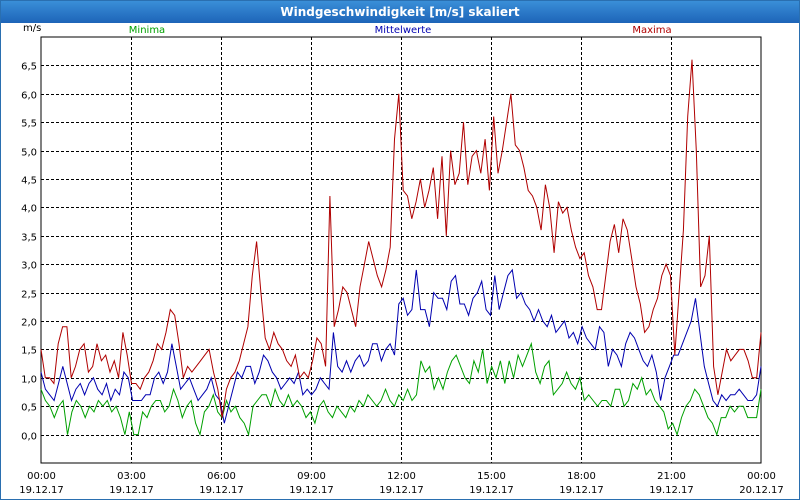 Image resolution: width=800 pixels, height=500 pixels. Describe the element at coordinates (401, 476) in the screenshot. I see `x-tick-time: 12:00` at that location.